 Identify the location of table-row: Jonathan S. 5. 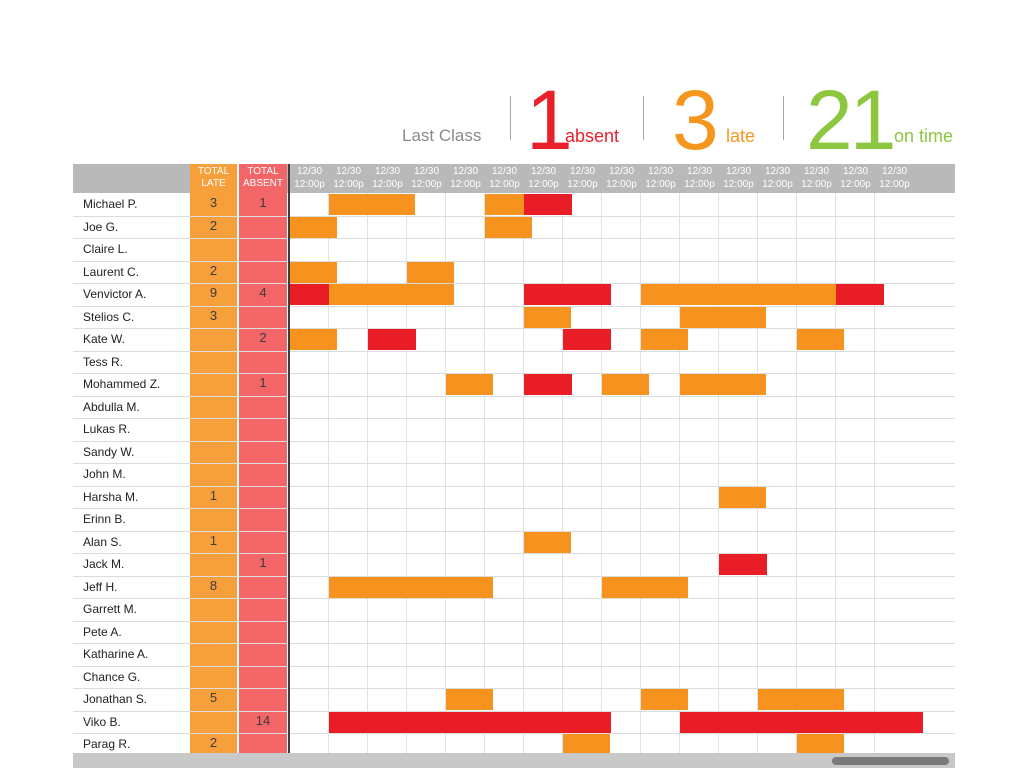
(514, 699).